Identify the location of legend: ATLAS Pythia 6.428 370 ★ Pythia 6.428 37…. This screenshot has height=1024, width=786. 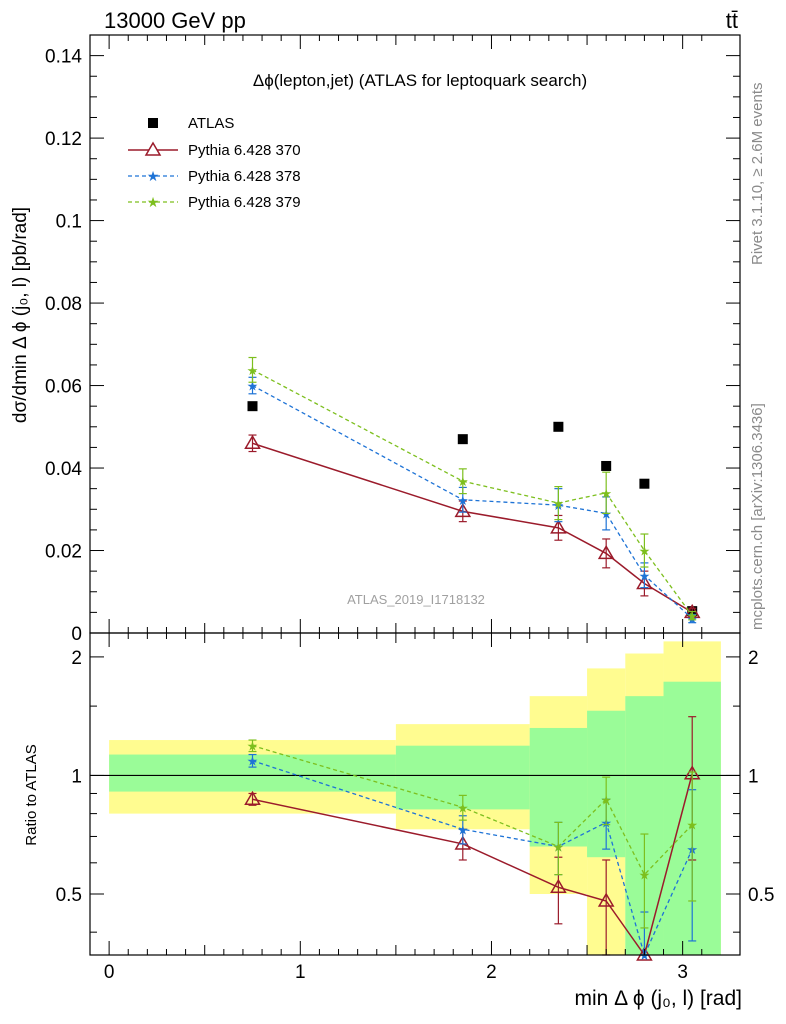
(214, 163).